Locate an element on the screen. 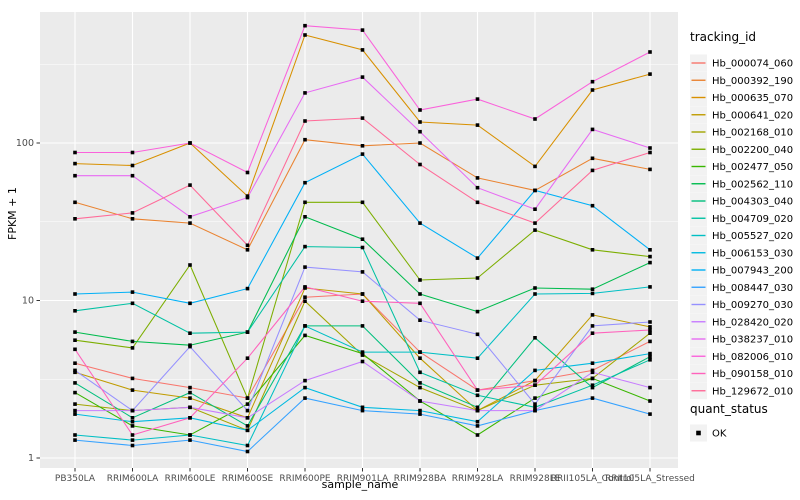 The height and width of the screenshot is (500, 800). legend-label: Hb_004709_020 is located at coordinates (752, 219).